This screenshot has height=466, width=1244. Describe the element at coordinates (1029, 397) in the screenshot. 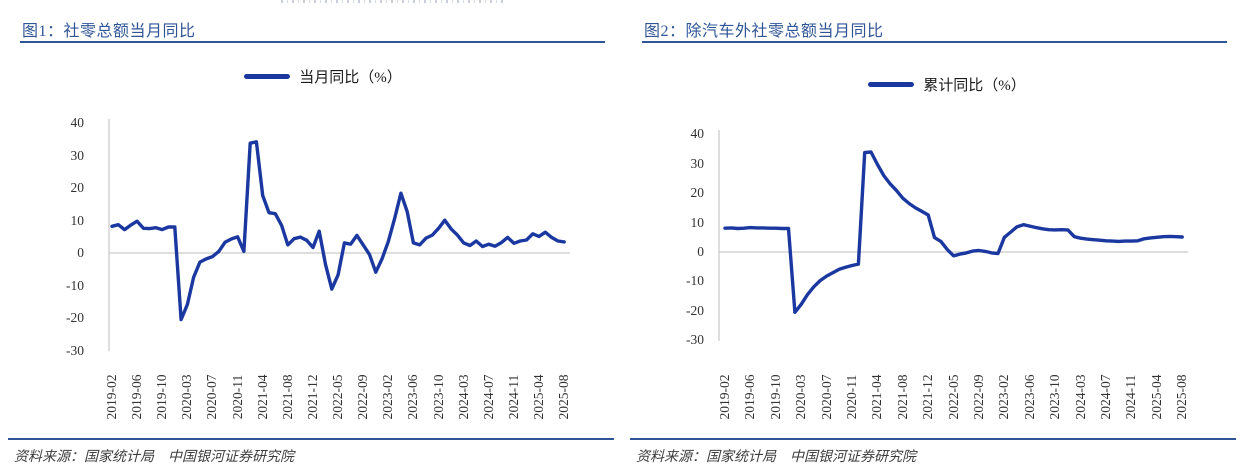

I see `figure2-x-tick-label: 2023-06` at that location.